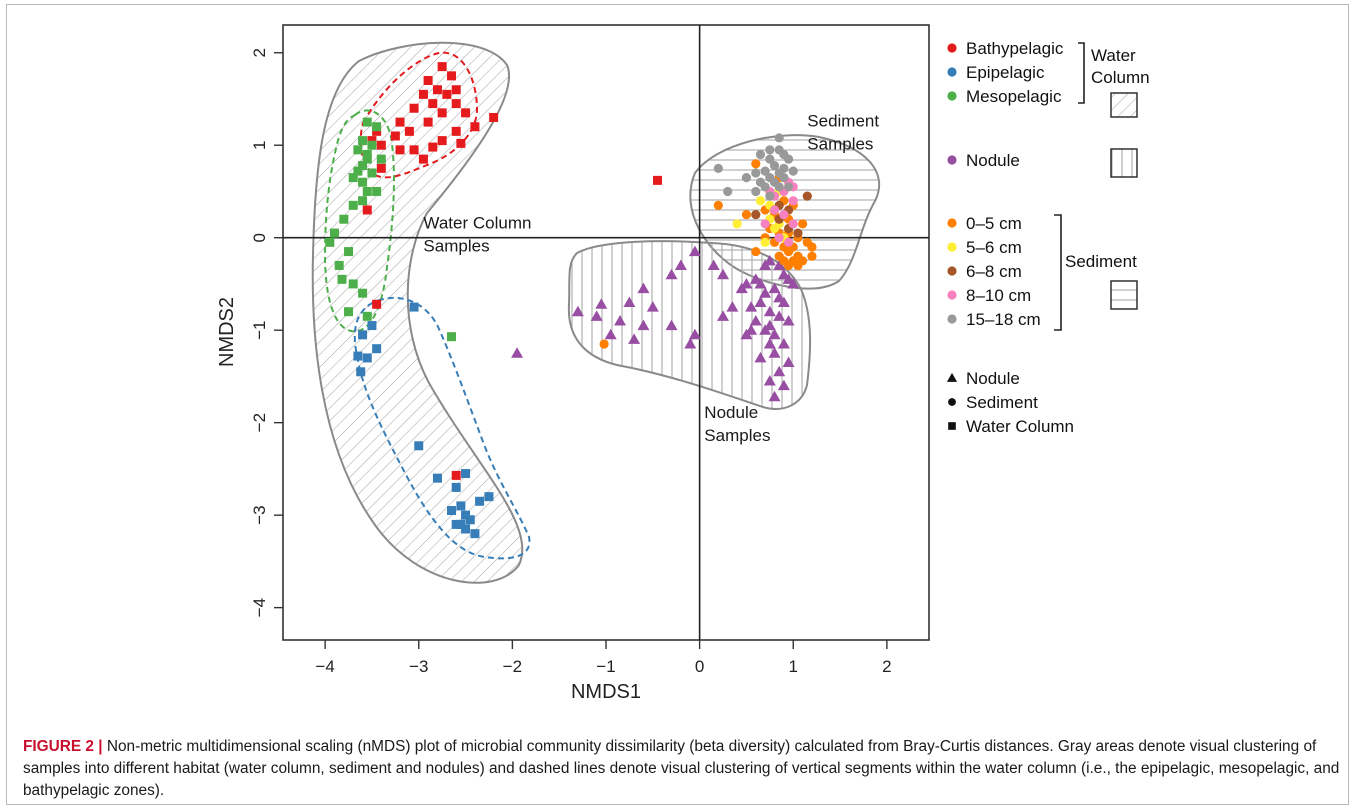 This screenshot has width=1357, height=810. What do you see at coordinates (1058, 272) in the screenshot?
I see `sediment-bracket` at bounding box center [1058, 272].